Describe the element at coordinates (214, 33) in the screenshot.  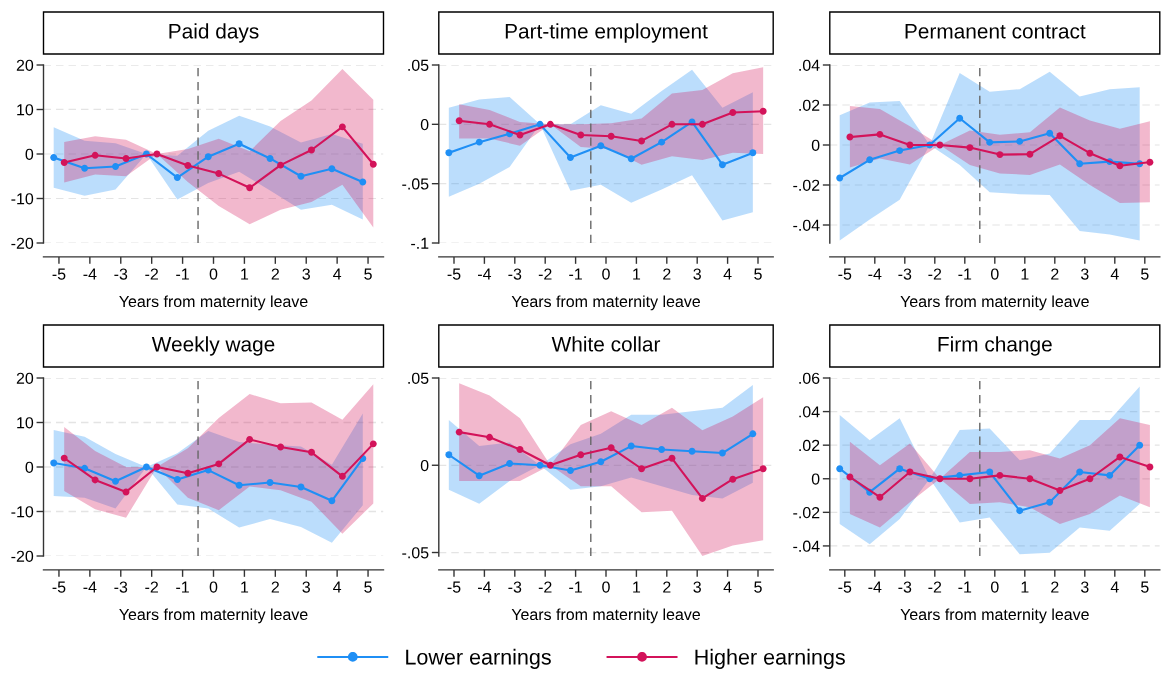
I see `chart-title: Paid days` at that location.